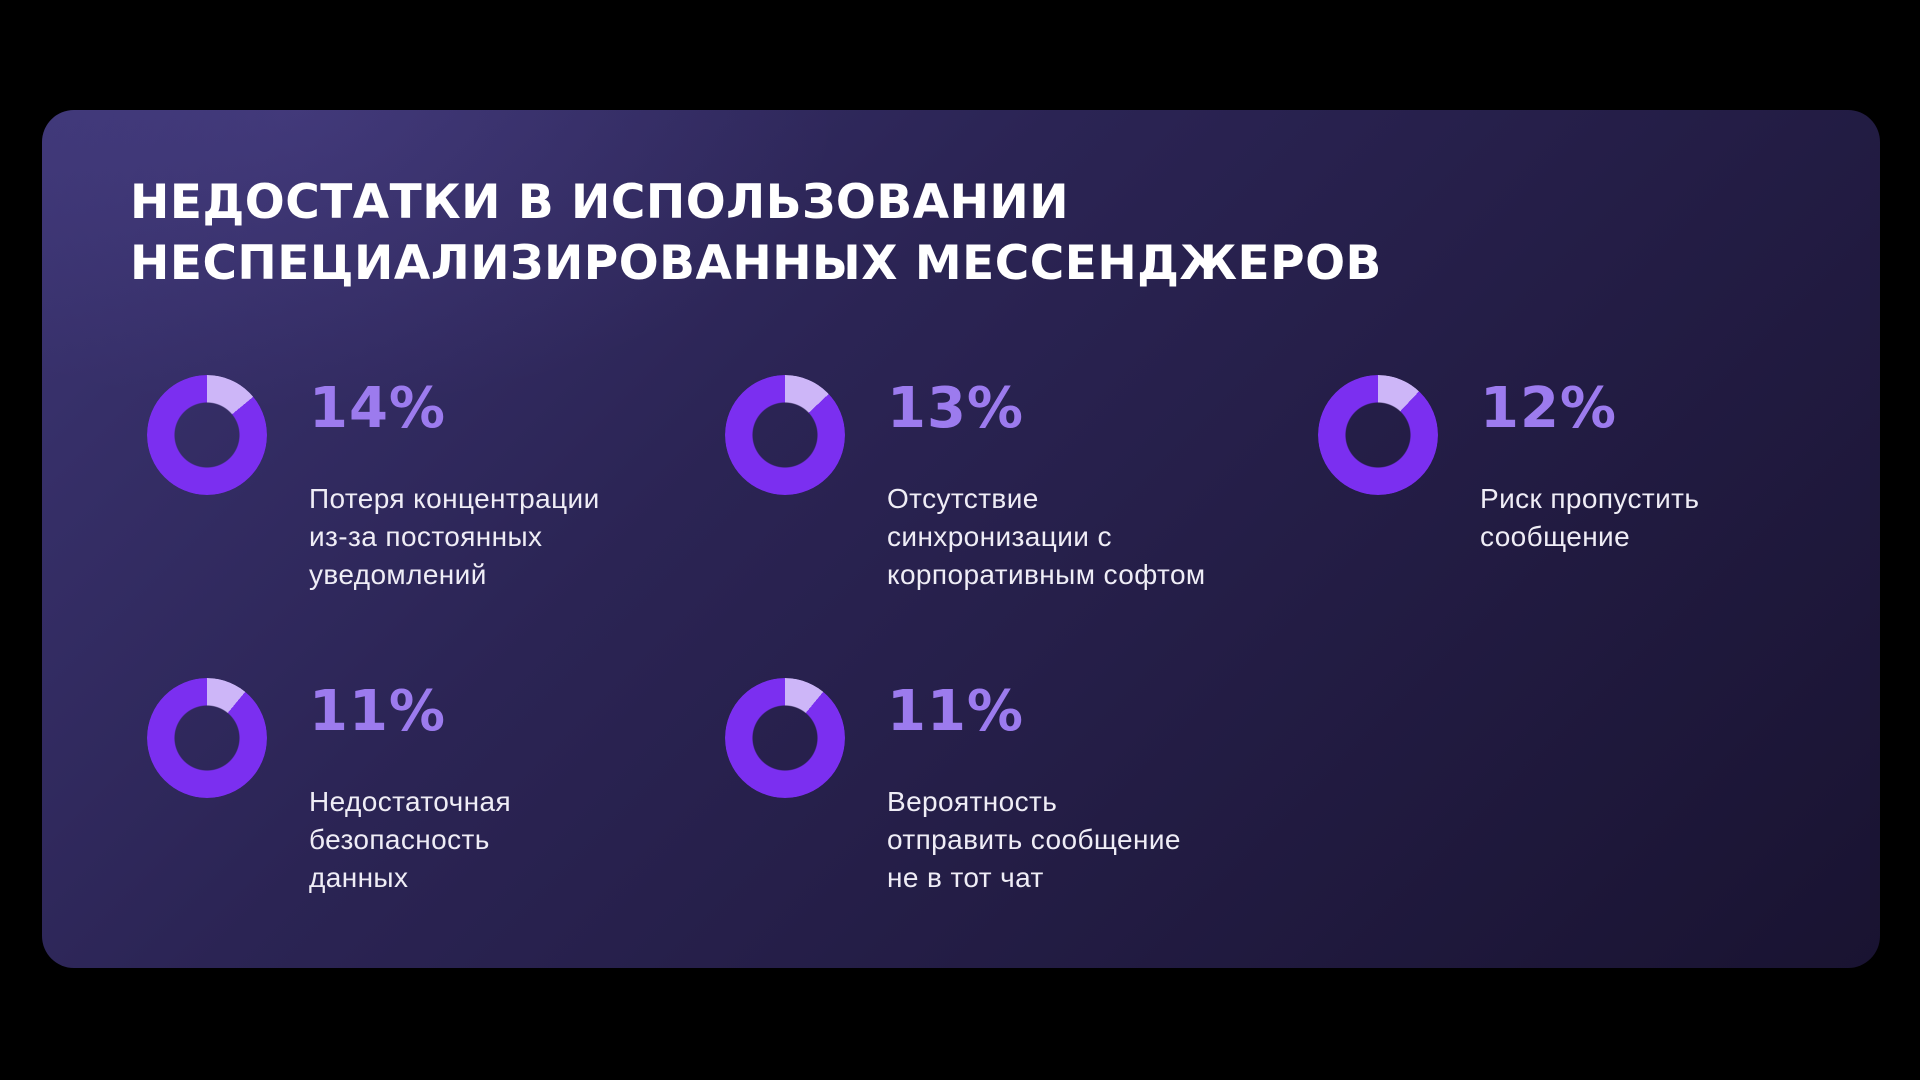 This screenshot has width=1920, height=1080. Describe the element at coordinates (1549, 408) in the screenshot. I see `stat-value: 12%` at that location.